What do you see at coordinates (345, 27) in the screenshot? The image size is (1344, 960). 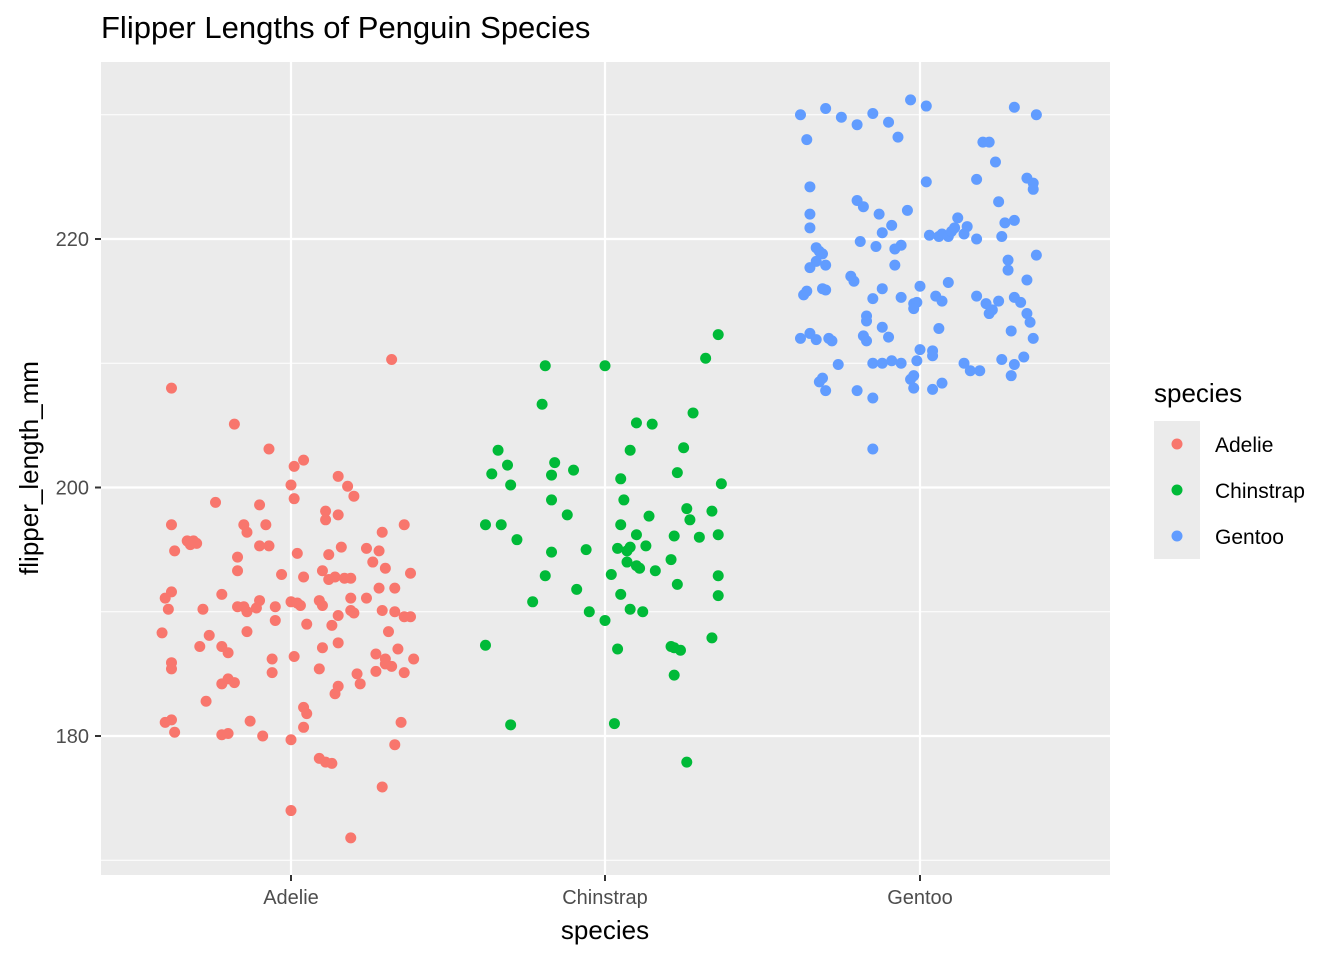 I see `chart-title: Flipper Lengths of Penguin Species` at bounding box center [345, 27].